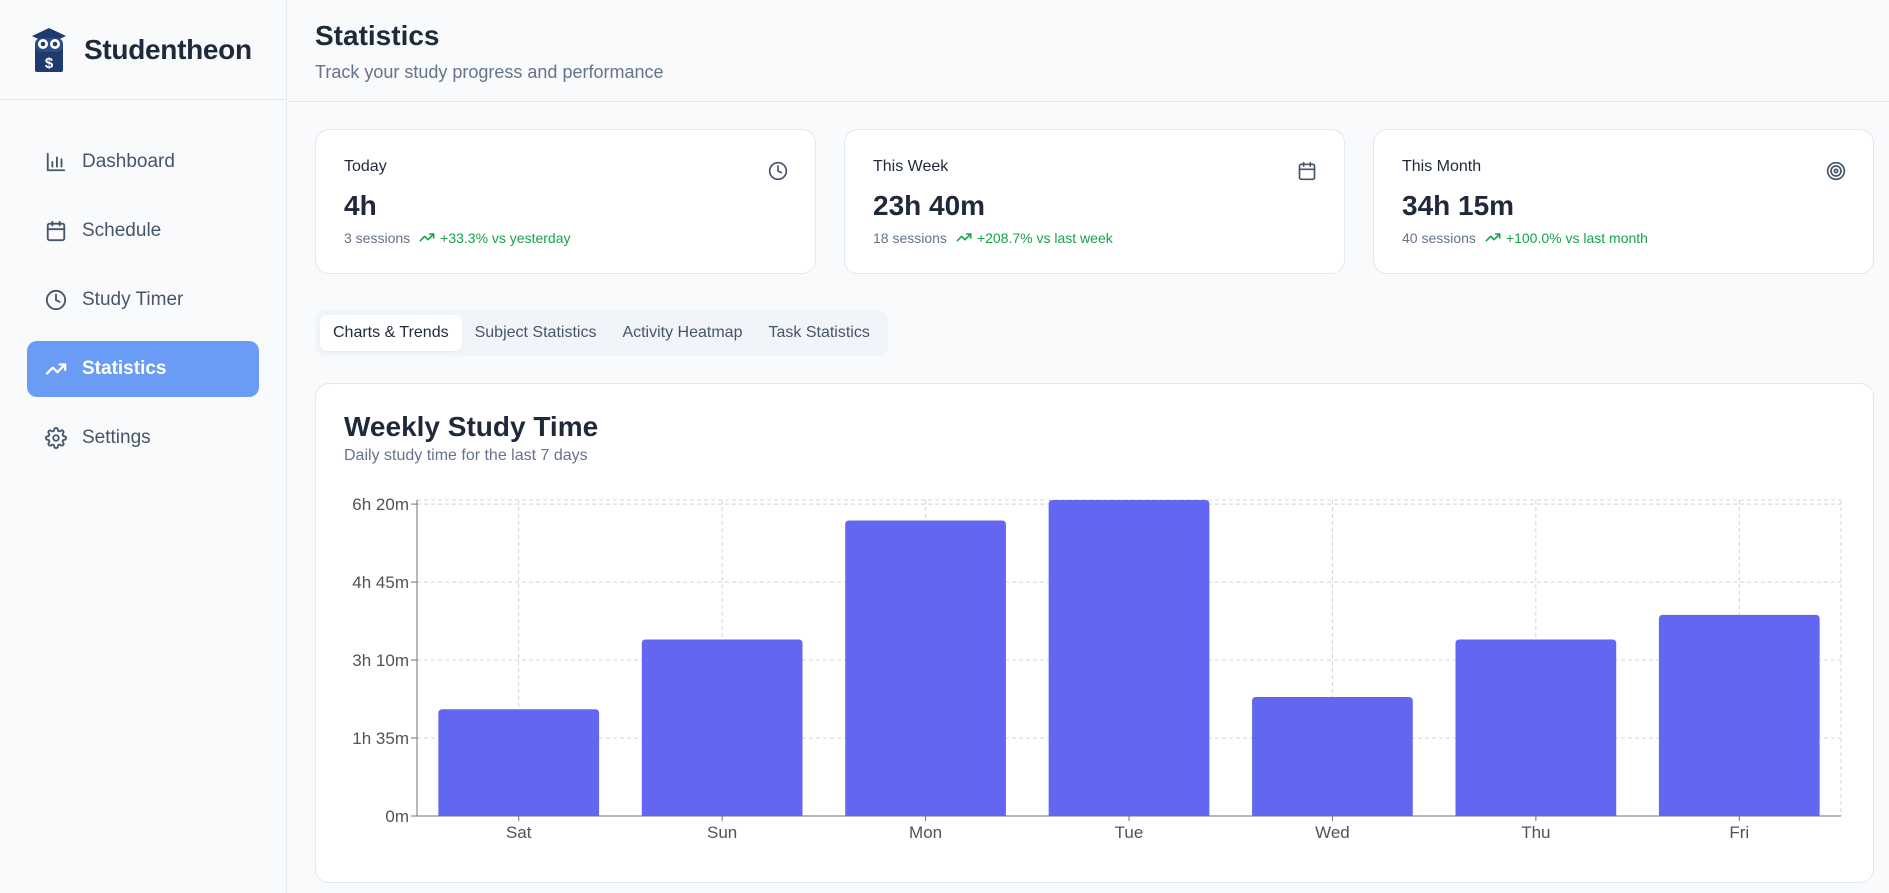 This screenshot has width=1889, height=893. Describe the element at coordinates (1332, 832) in the screenshot. I see `x-tick-label: Wed` at that location.